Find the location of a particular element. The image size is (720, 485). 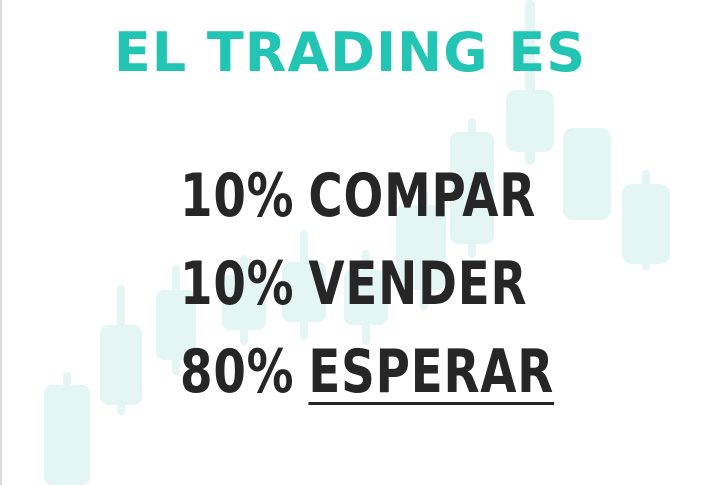

ratio-line-wait: 80% ESPERAR is located at coordinates (367, 372).